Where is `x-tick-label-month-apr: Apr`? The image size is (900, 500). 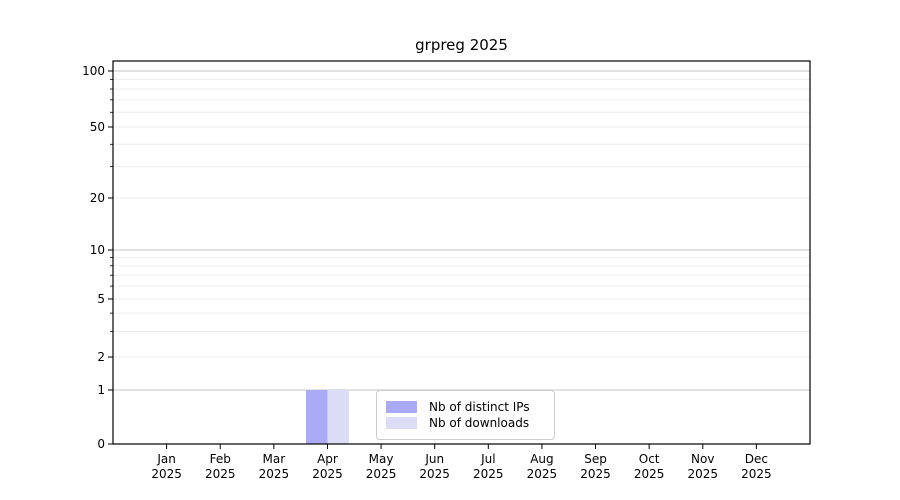
x-tick-label-month-apr: Apr is located at coordinates (327, 459).